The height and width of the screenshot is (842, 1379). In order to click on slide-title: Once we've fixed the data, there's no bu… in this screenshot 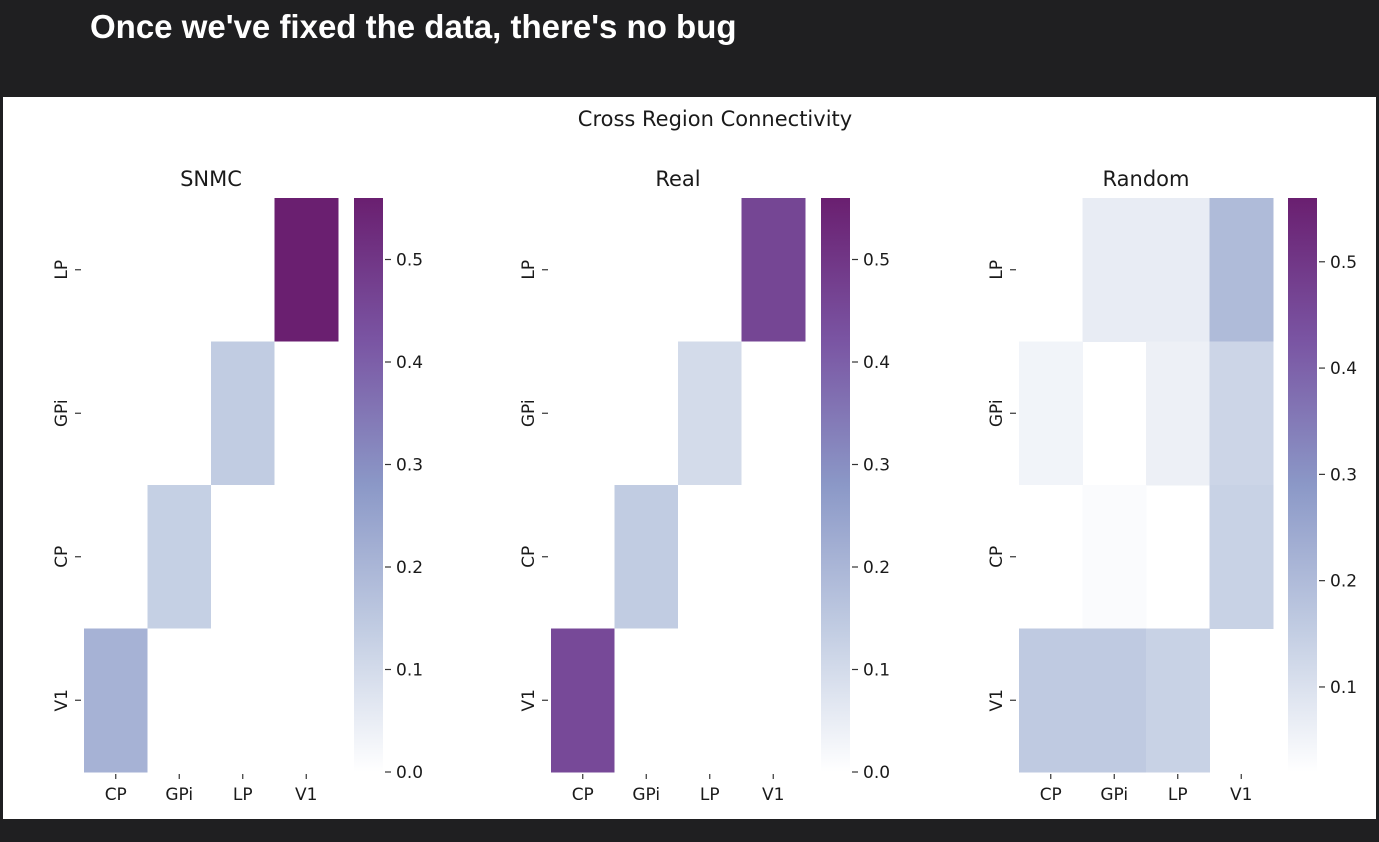, I will do `click(413, 26)`.